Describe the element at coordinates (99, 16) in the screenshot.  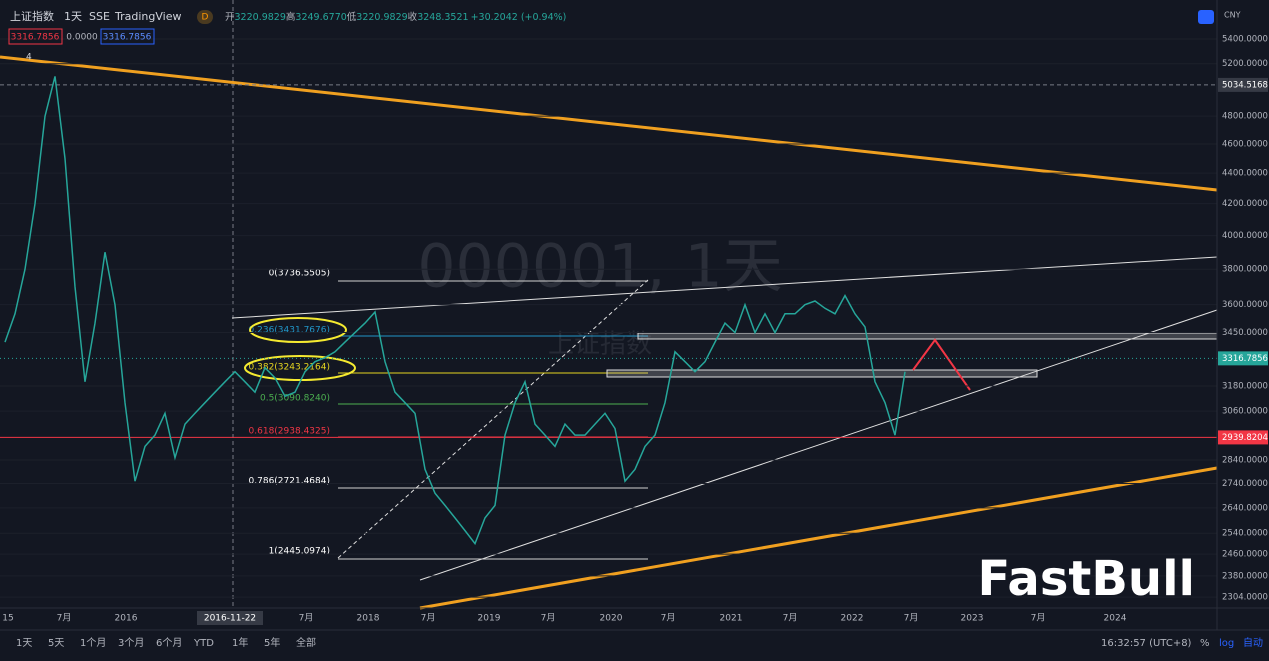
I see `exchange: SSE` at that location.